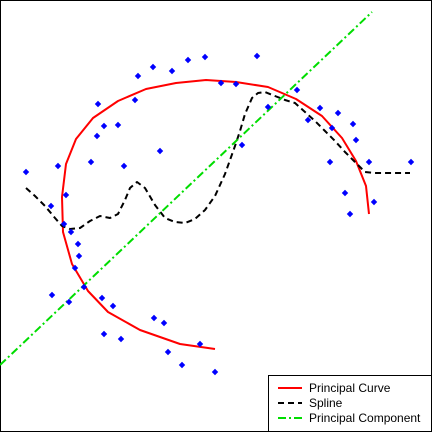 This screenshot has height=432, width=432. I want to click on legend-label-principal-curve: Principal Curve, so click(350, 388).